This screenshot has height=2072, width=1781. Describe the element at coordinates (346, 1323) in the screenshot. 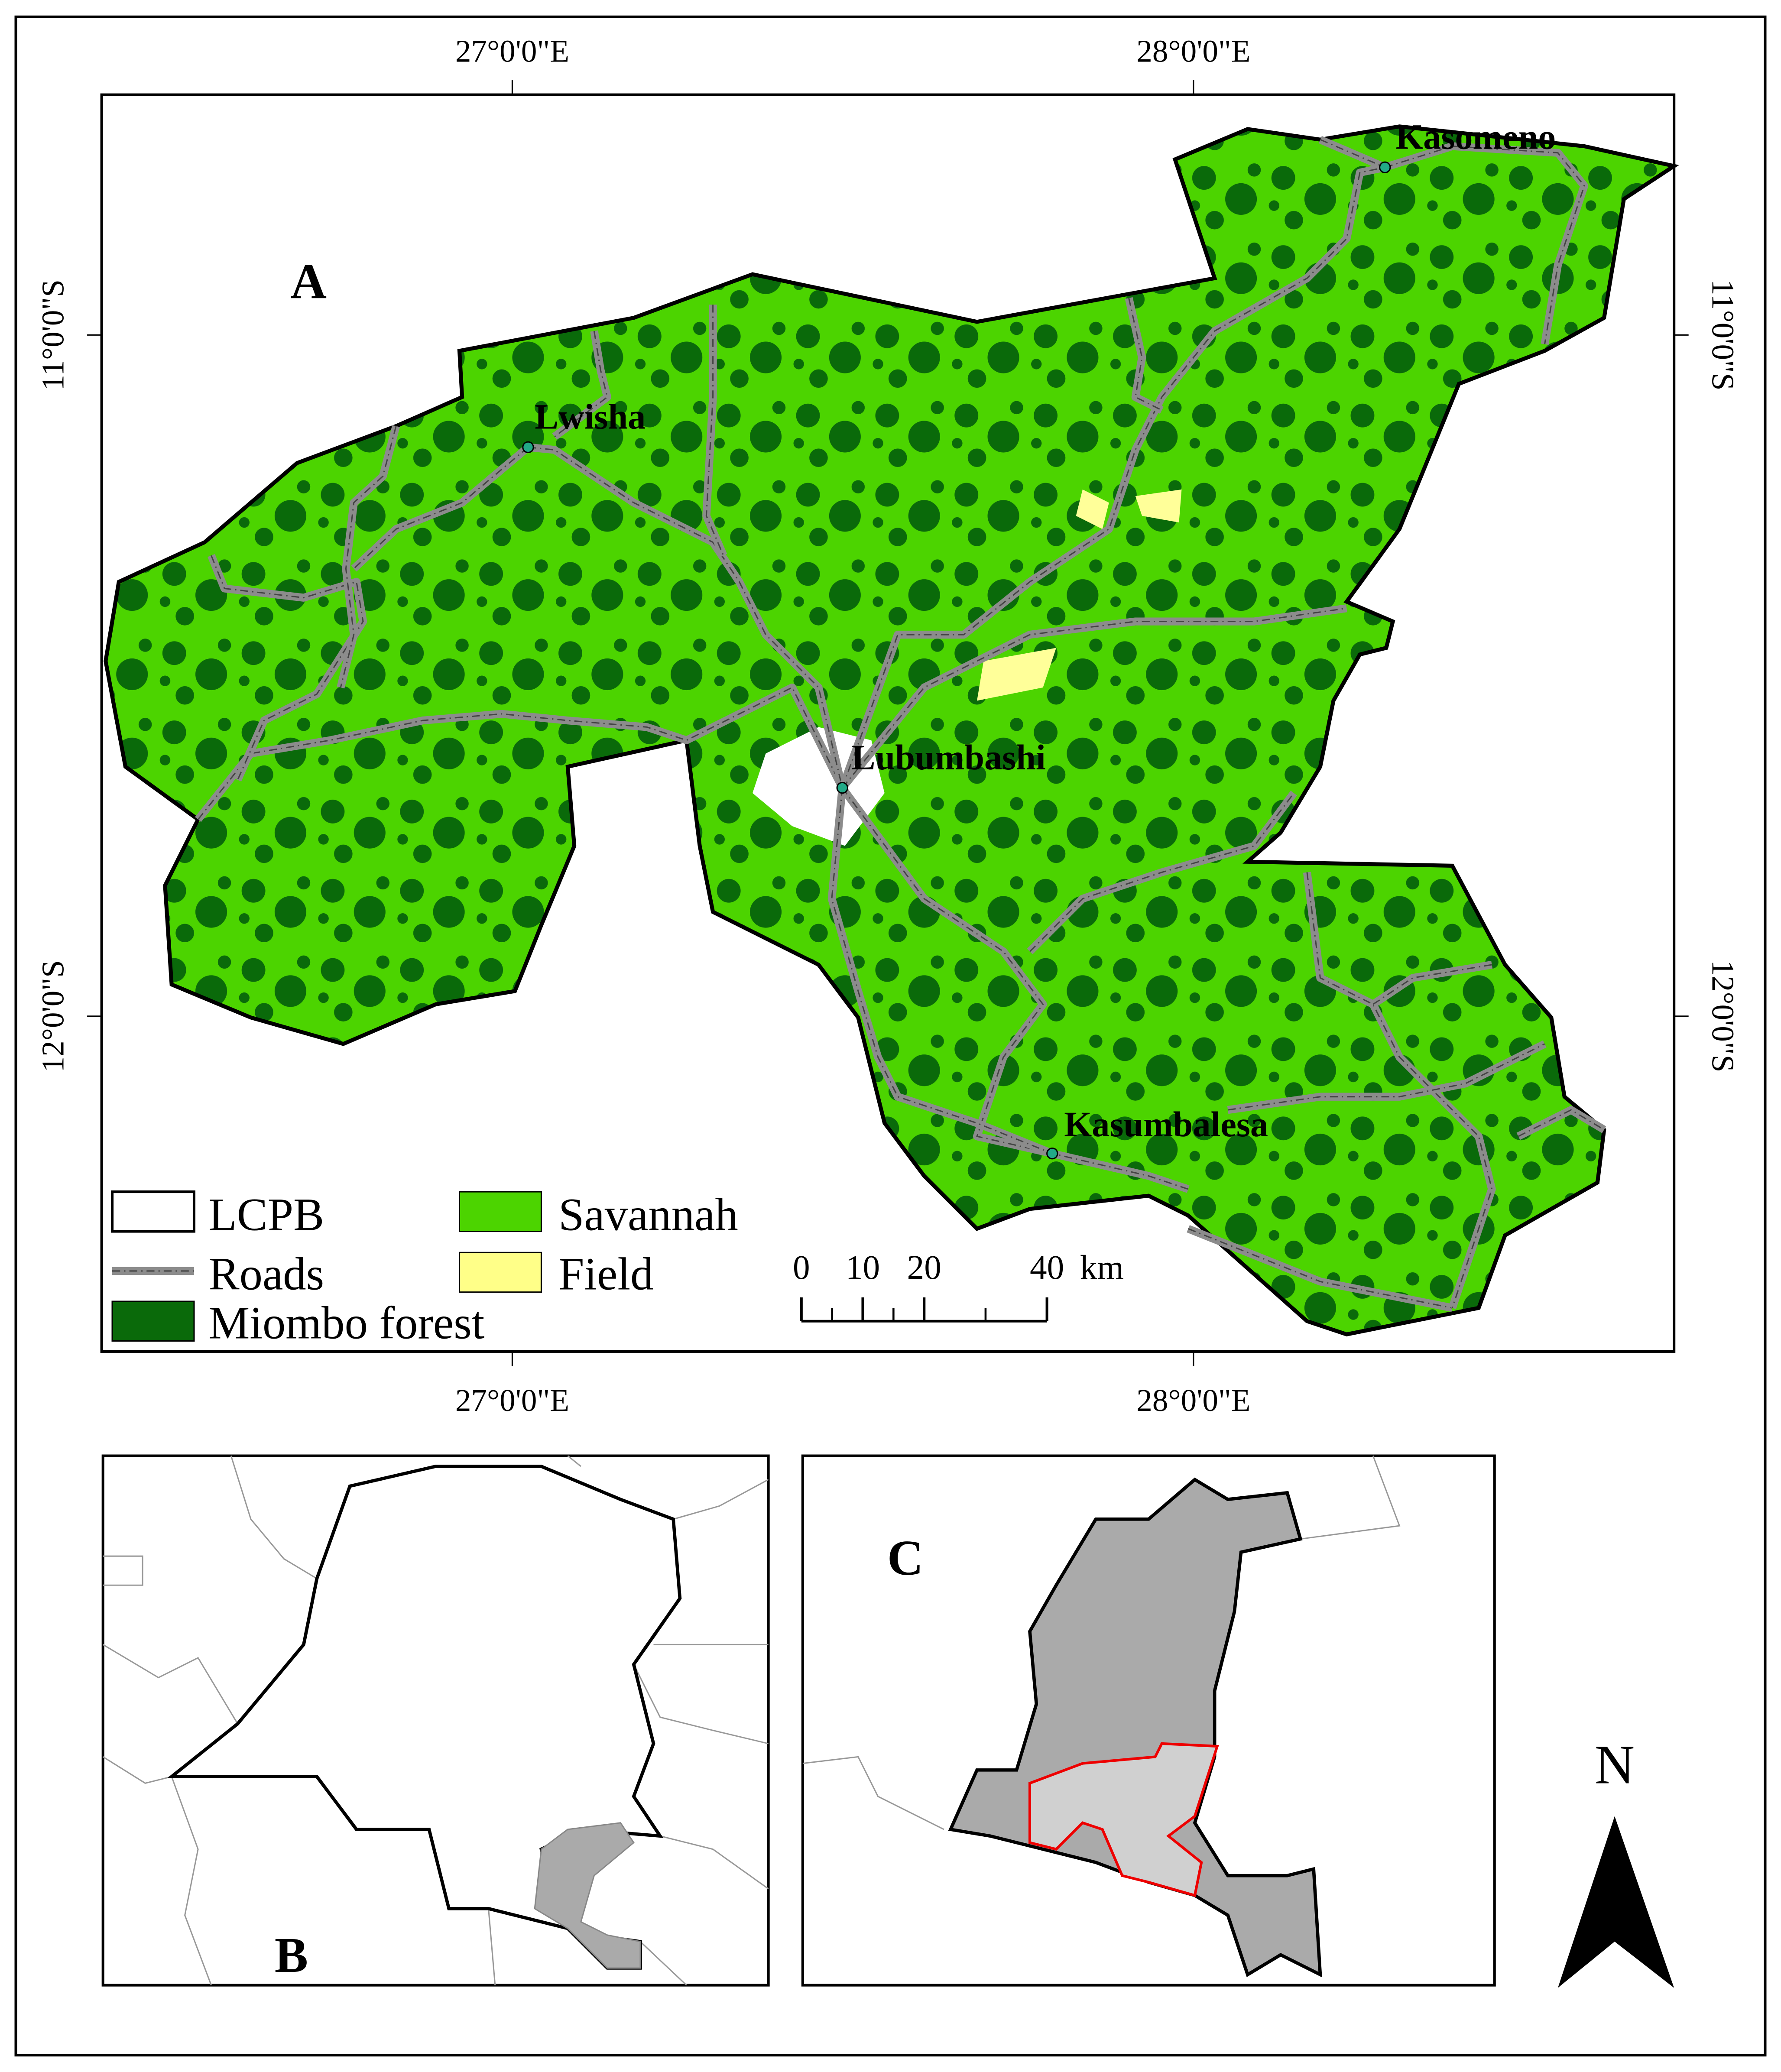

I see `legend-label: Miombo forest` at that location.